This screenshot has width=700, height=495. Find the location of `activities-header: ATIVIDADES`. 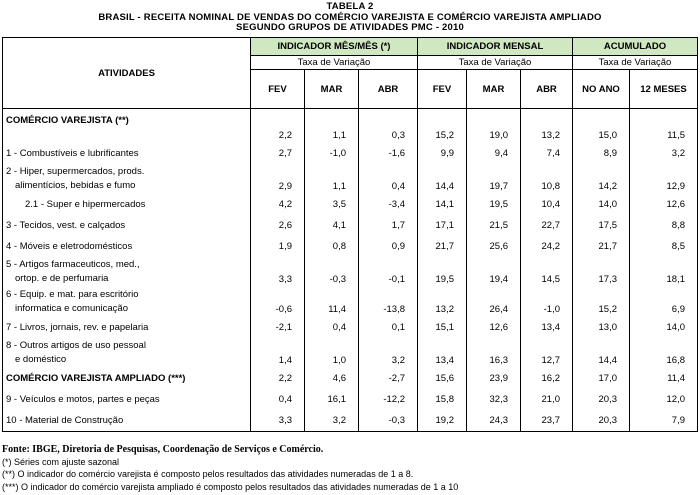

activities-header: ATIVIDADES is located at coordinates (126, 73).